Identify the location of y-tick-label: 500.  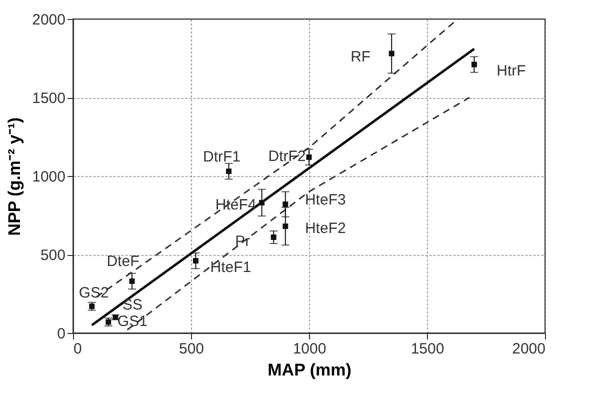
(53, 255).